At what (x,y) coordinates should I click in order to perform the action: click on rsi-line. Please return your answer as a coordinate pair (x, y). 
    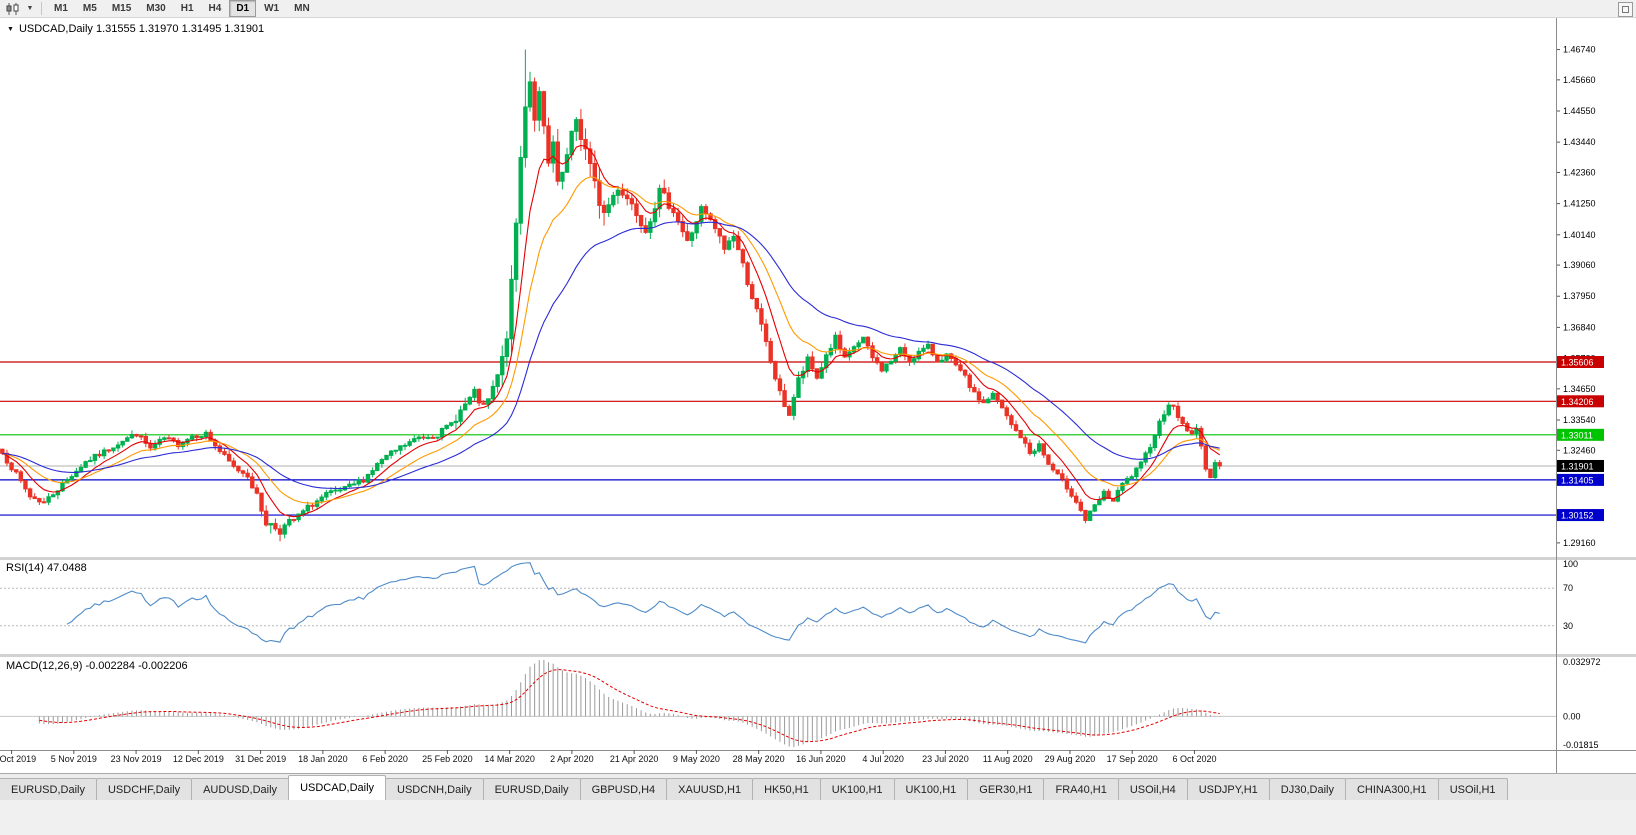
    Looking at the image, I should click on (643, 603).